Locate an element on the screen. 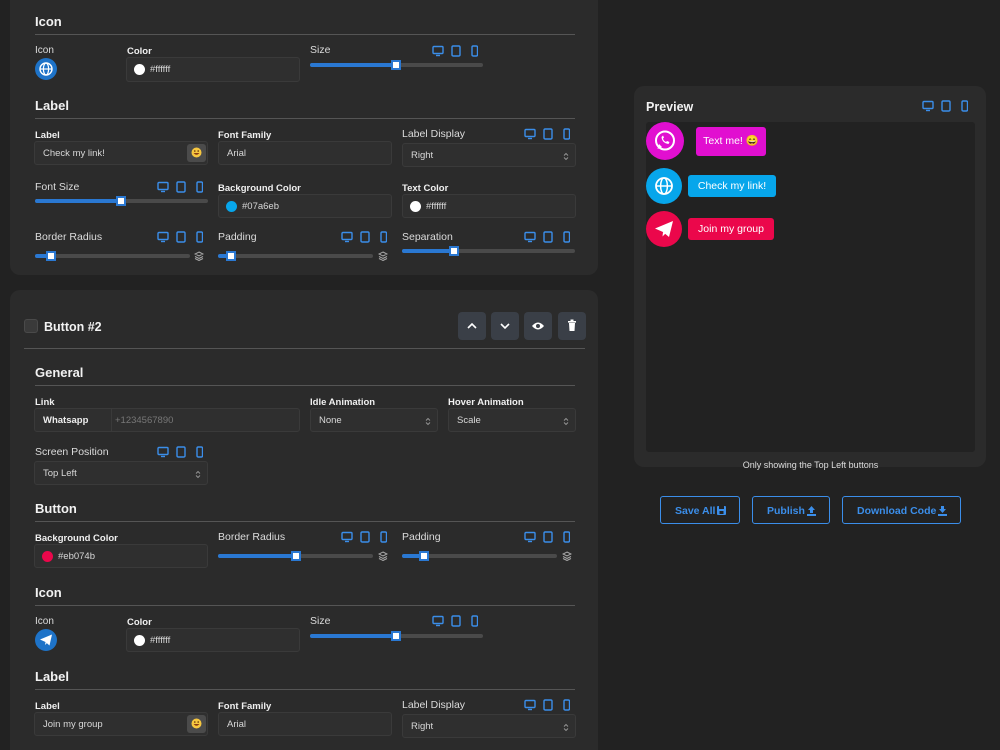  preview-button: Text me! 😄 is located at coordinates (731, 141).